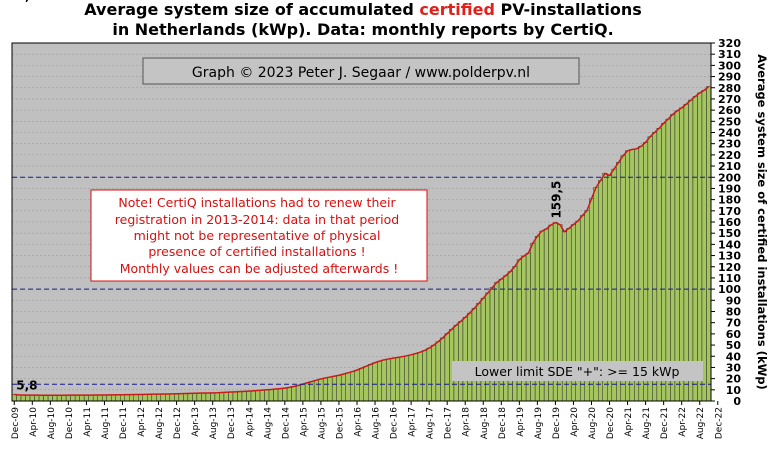 The width and height of the screenshot is (771, 454). Describe the element at coordinates (729, 278) in the screenshot. I see `y-tick-label: 110` at that location.